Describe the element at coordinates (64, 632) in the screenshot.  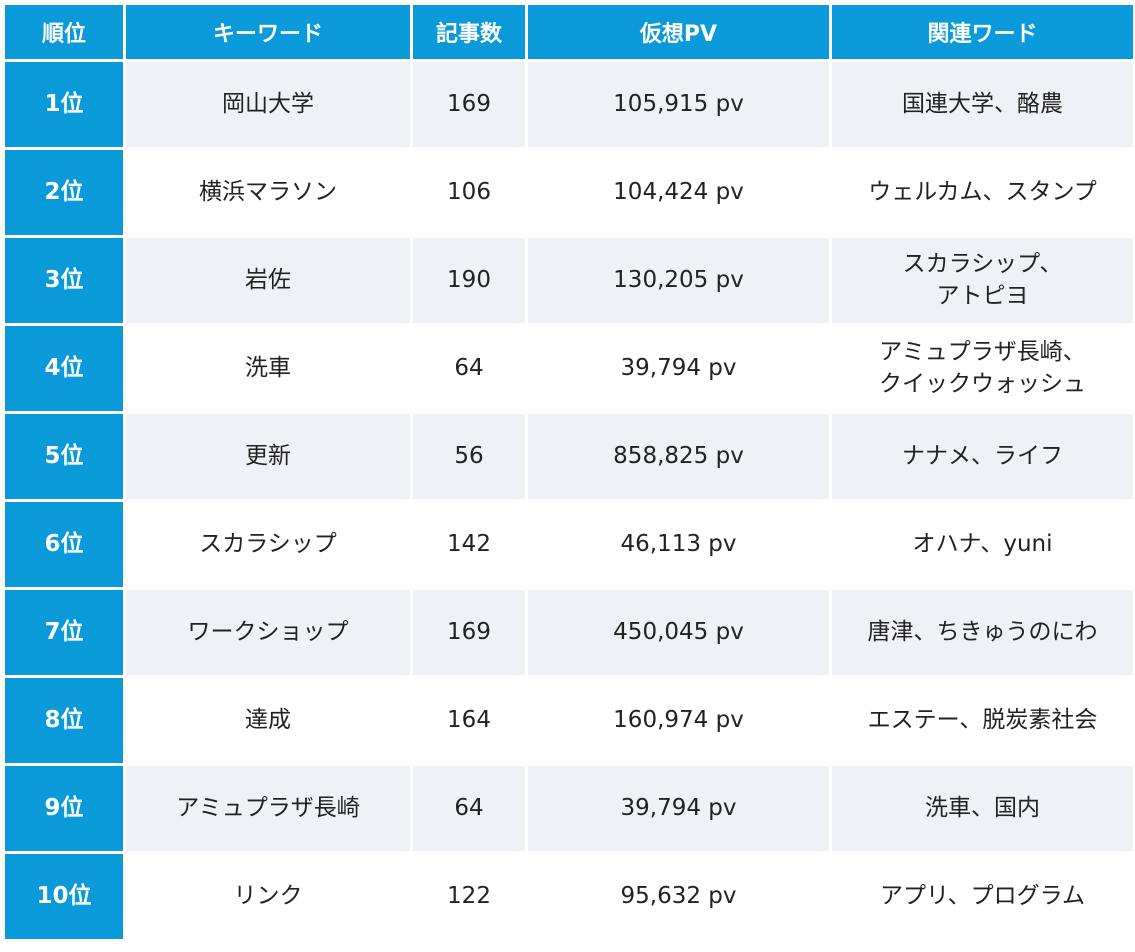
I see `rank-cell: 7位` at that location.